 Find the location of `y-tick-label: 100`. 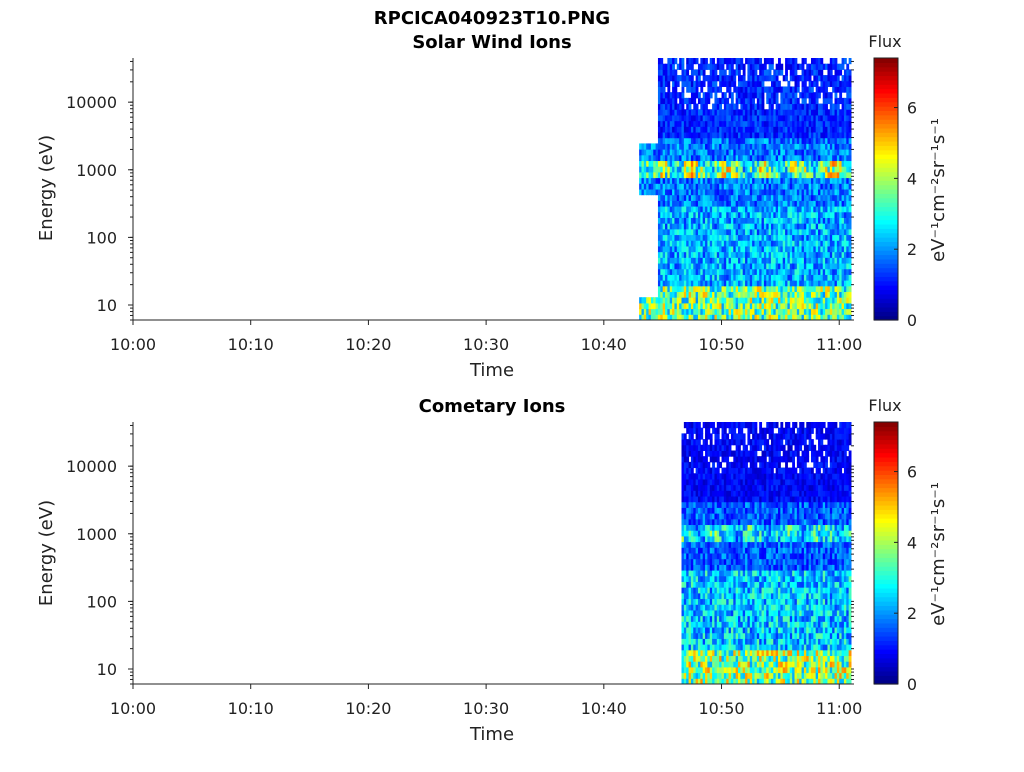

y-tick-label: 100 is located at coordinates (101, 237).